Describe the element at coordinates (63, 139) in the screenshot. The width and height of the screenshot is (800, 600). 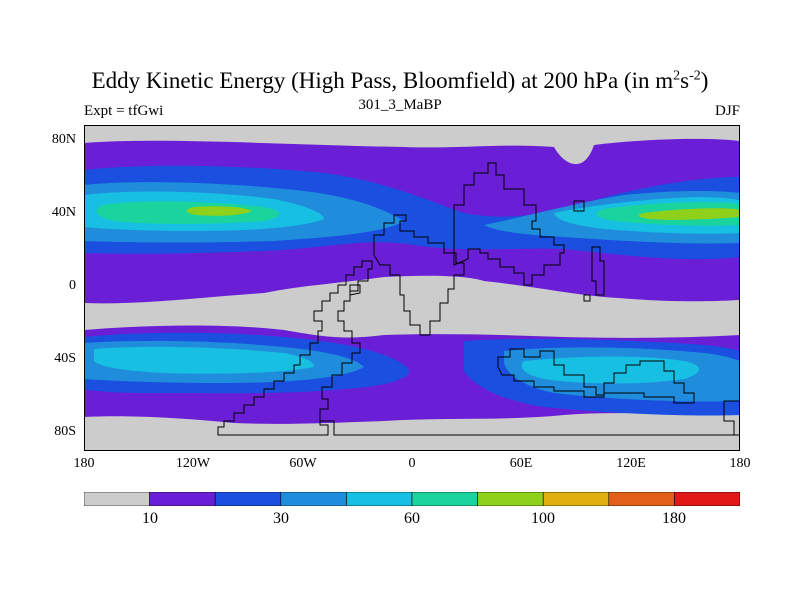
I see `y-tick-label: 80N` at that location.